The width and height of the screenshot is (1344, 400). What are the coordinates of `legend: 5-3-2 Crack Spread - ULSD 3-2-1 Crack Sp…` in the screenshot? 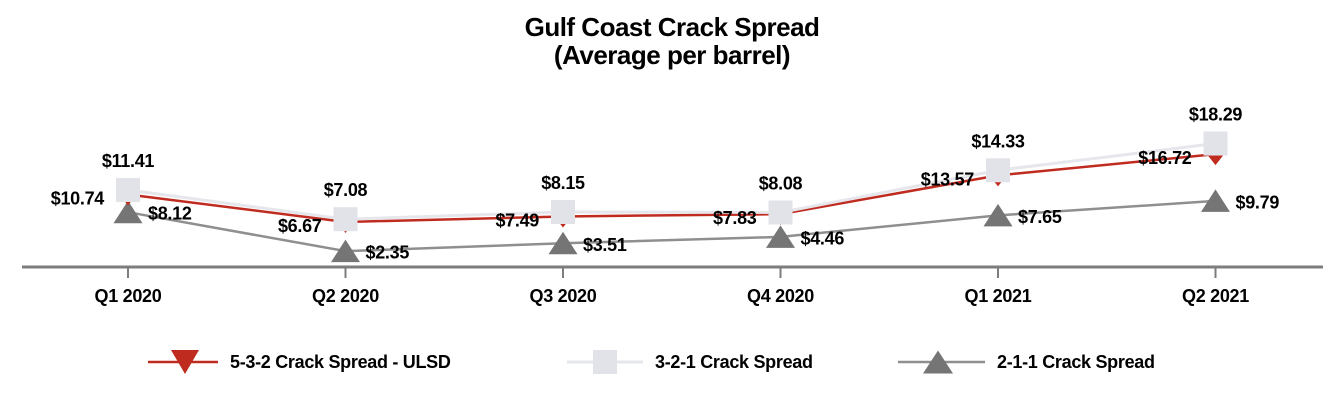 It's located at (672, 364).